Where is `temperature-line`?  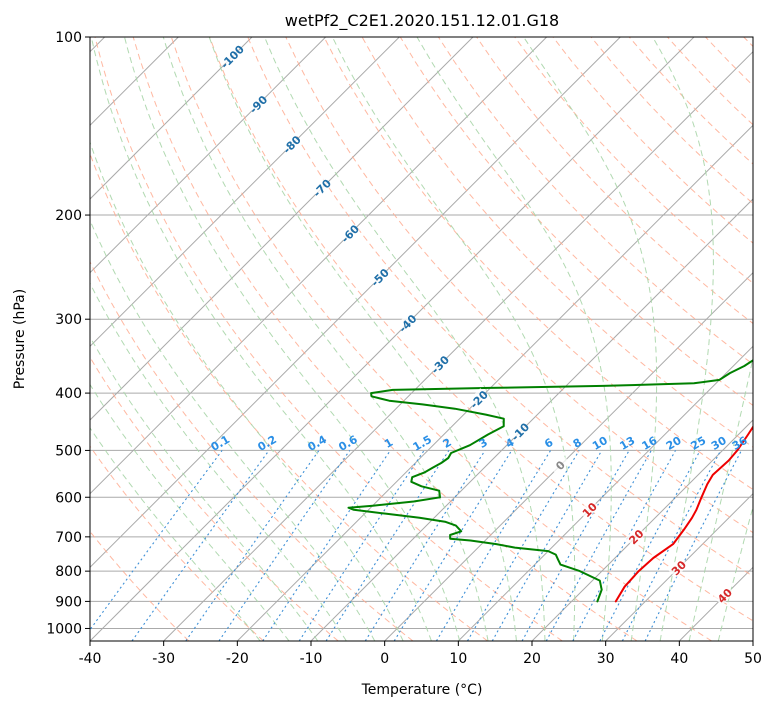
temperature-line is located at coordinates (683, 514).